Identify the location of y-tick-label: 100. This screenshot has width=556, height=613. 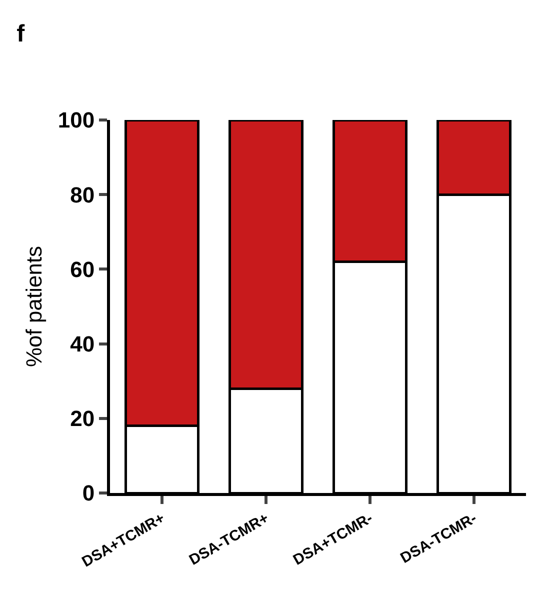
(76, 120).